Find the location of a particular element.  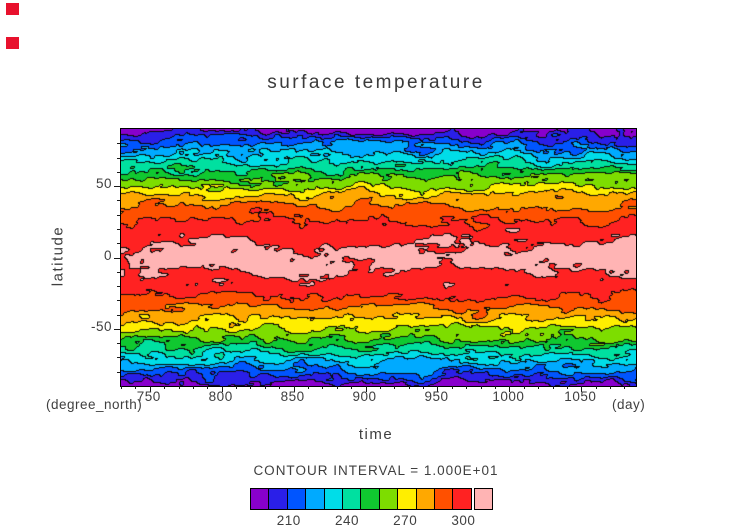

colorbar-tick-label: 270 is located at coordinates (405, 520).